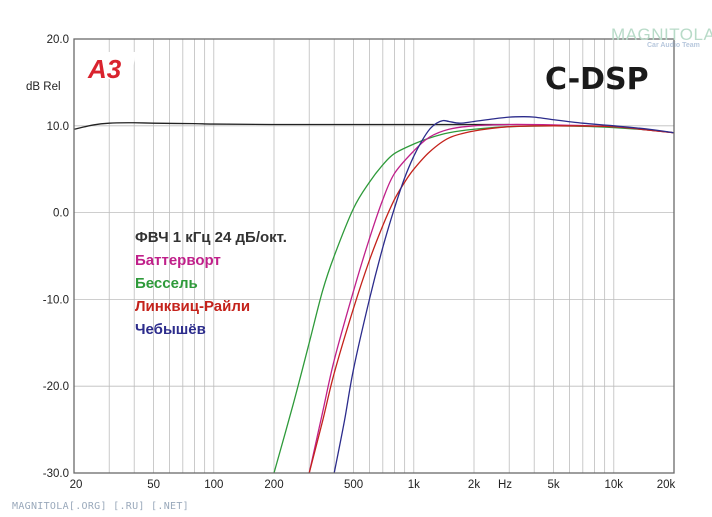 This screenshot has height=517, width=712. What do you see at coordinates (661, 34) in the screenshot?
I see `watermark-title: MAGNITOLA` at bounding box center [661, 34].